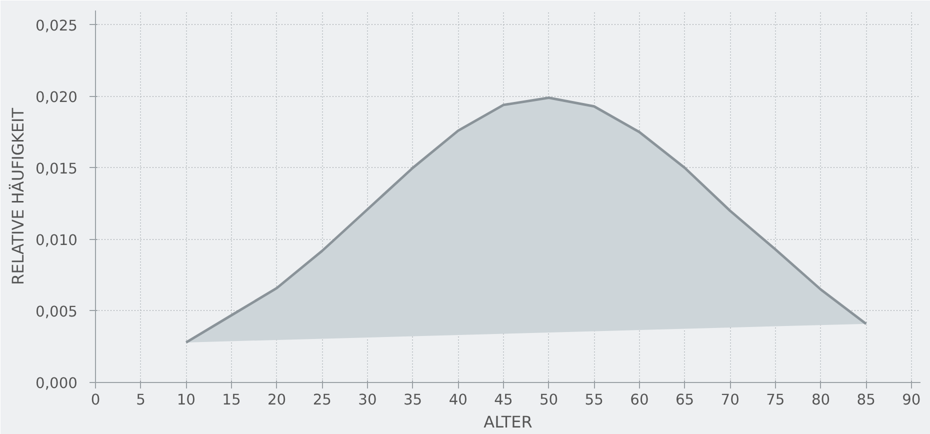  Describe the element at coordinates (186, 400) in the screenshot. I see `x-tick-label: 10` at that location.